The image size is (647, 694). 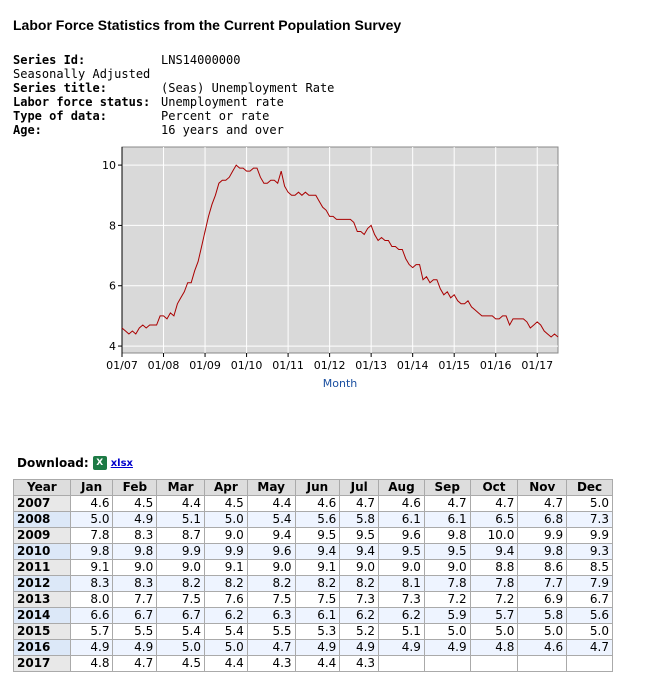 What do you see at coordinates (317, 615) in the screenshot?
I see `value-cell: 6.1` at bounding box center [317, 615].